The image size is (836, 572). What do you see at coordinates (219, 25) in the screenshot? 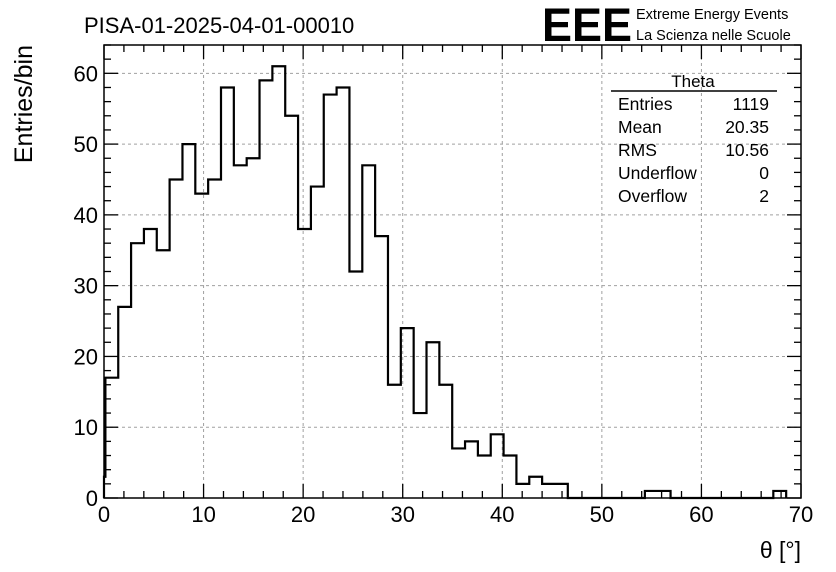
I see `chart-title: PISA-01-2025-04-01-00010` at bounding box center [219, 25].